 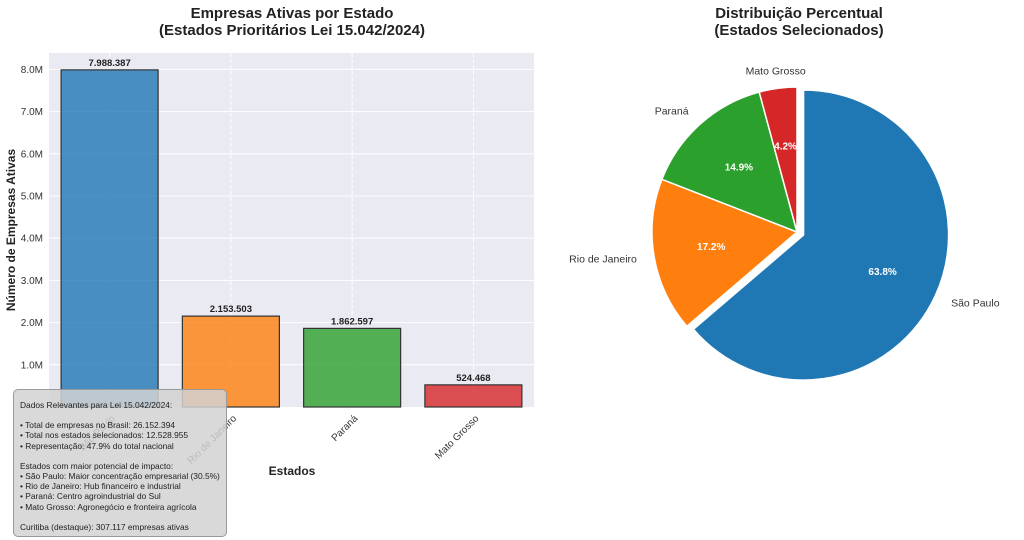 I want to click on y-tick-label: 8.0M, so click(x=32, y=70).